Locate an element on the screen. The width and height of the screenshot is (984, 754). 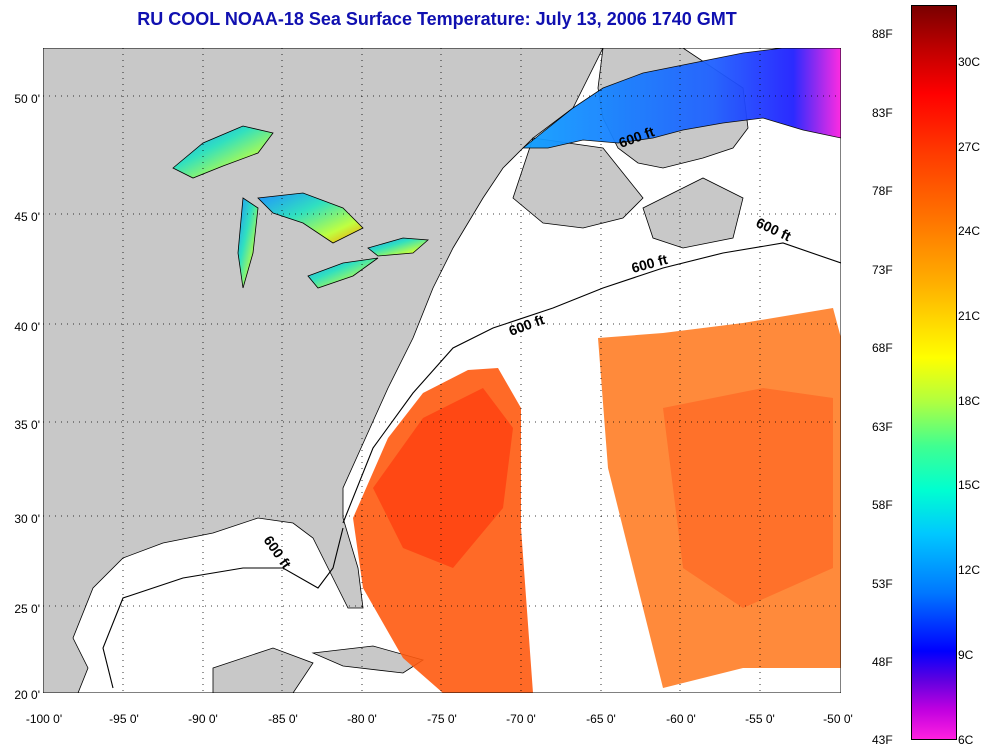
colorbar-c-label: 30C is located at coordinates (969, 62).